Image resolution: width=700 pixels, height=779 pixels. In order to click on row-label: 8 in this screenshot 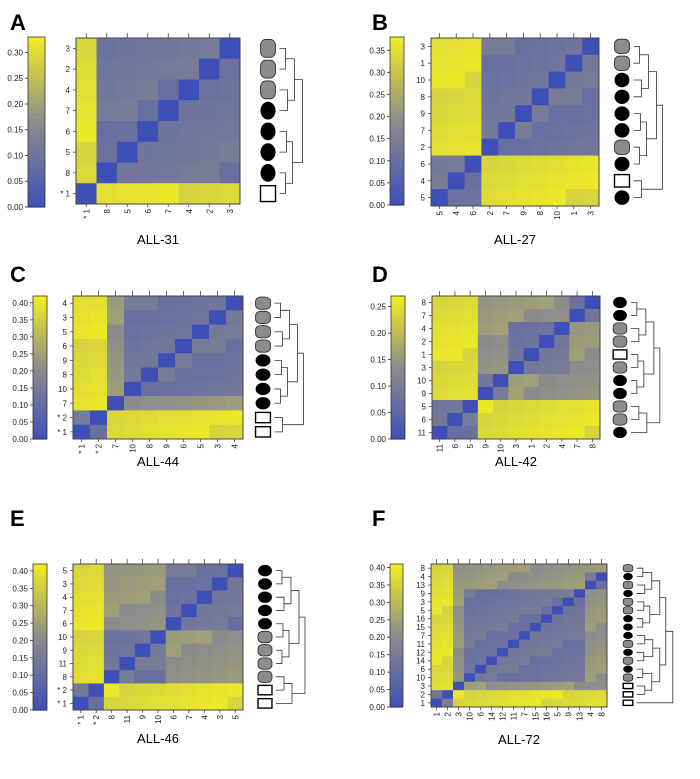, I will do `click(68, 173)`.